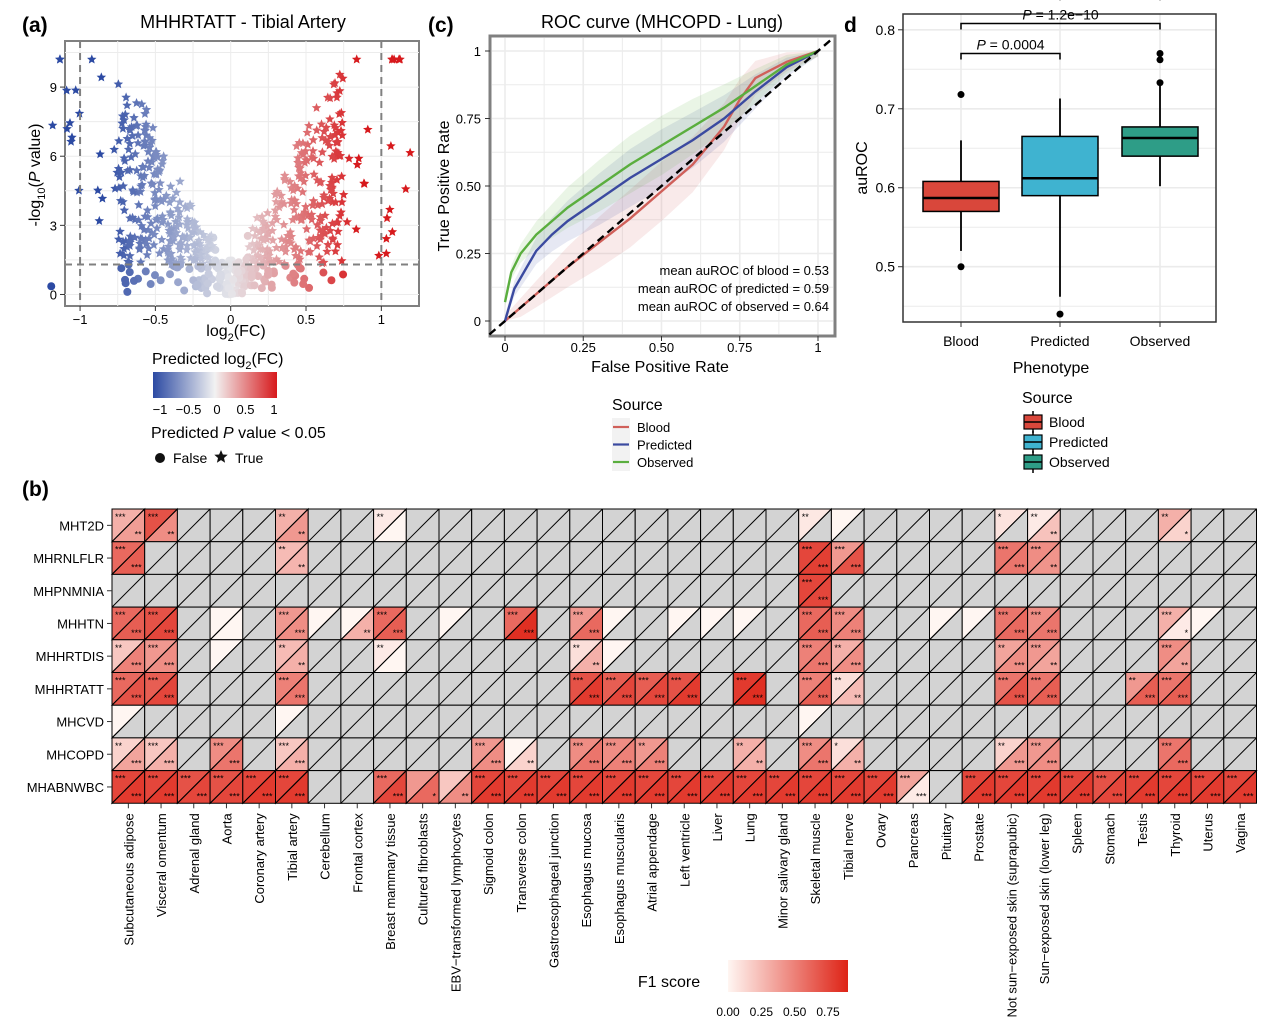  What do you see at coordinates (80, 623) in the screenshot?
I see `heatmap-row-label: MHHTN` at bounding box center [80, 623].